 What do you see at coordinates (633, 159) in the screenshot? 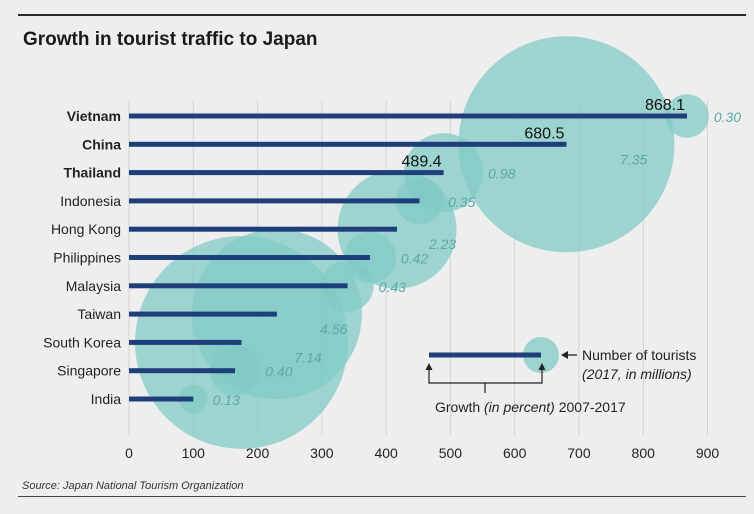
I see `growth-value-label: 7.35` at bounding box center [633, 159].